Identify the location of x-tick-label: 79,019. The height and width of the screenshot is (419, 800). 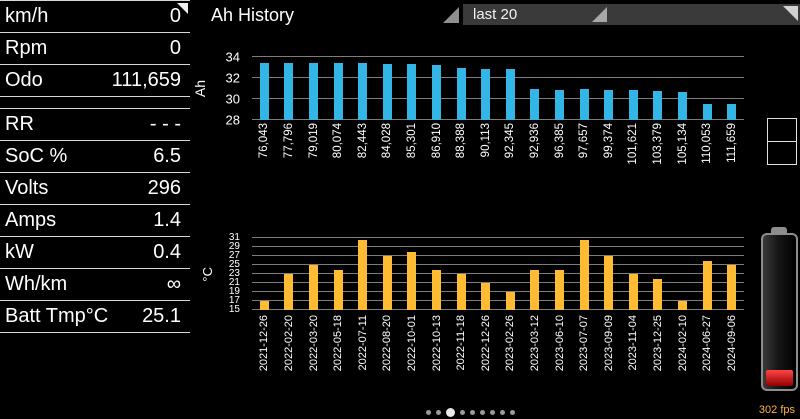
(313, 141).